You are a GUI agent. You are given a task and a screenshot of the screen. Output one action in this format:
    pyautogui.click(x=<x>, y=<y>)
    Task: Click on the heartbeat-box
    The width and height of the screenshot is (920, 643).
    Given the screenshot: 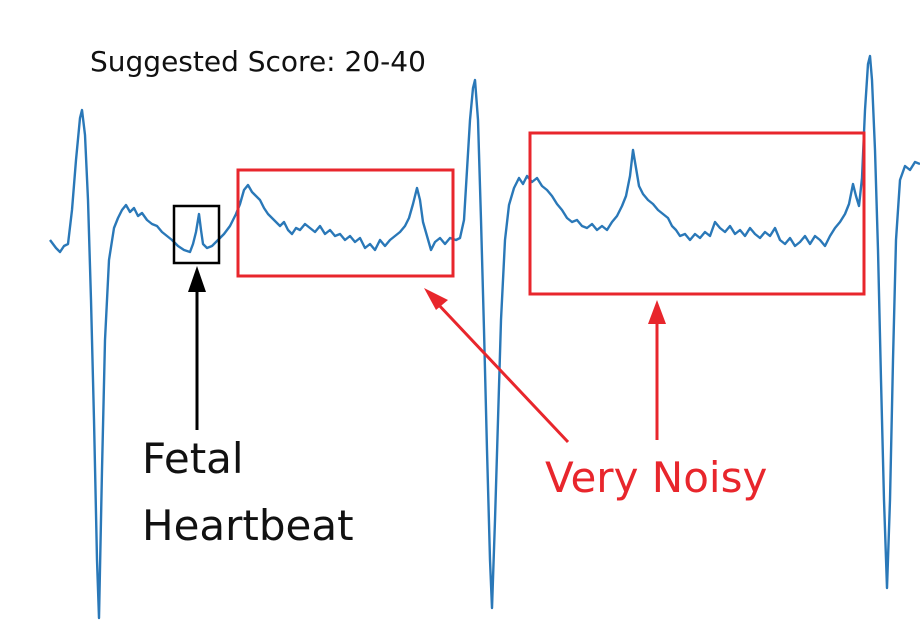 What is the action you would take?
    pyautogui.click(x=196, y=234)
    